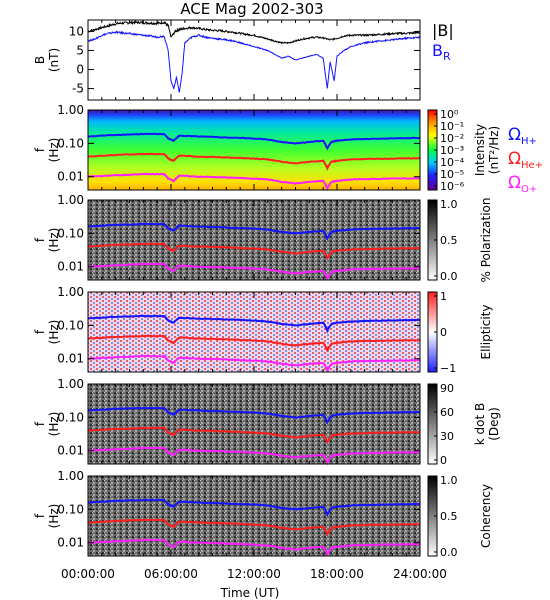 This screenshot has width=550, height=600. Describe the element at coordinates (78, 89) in the screenshot. I see `panel-1-ytick-label: -5` at that location.